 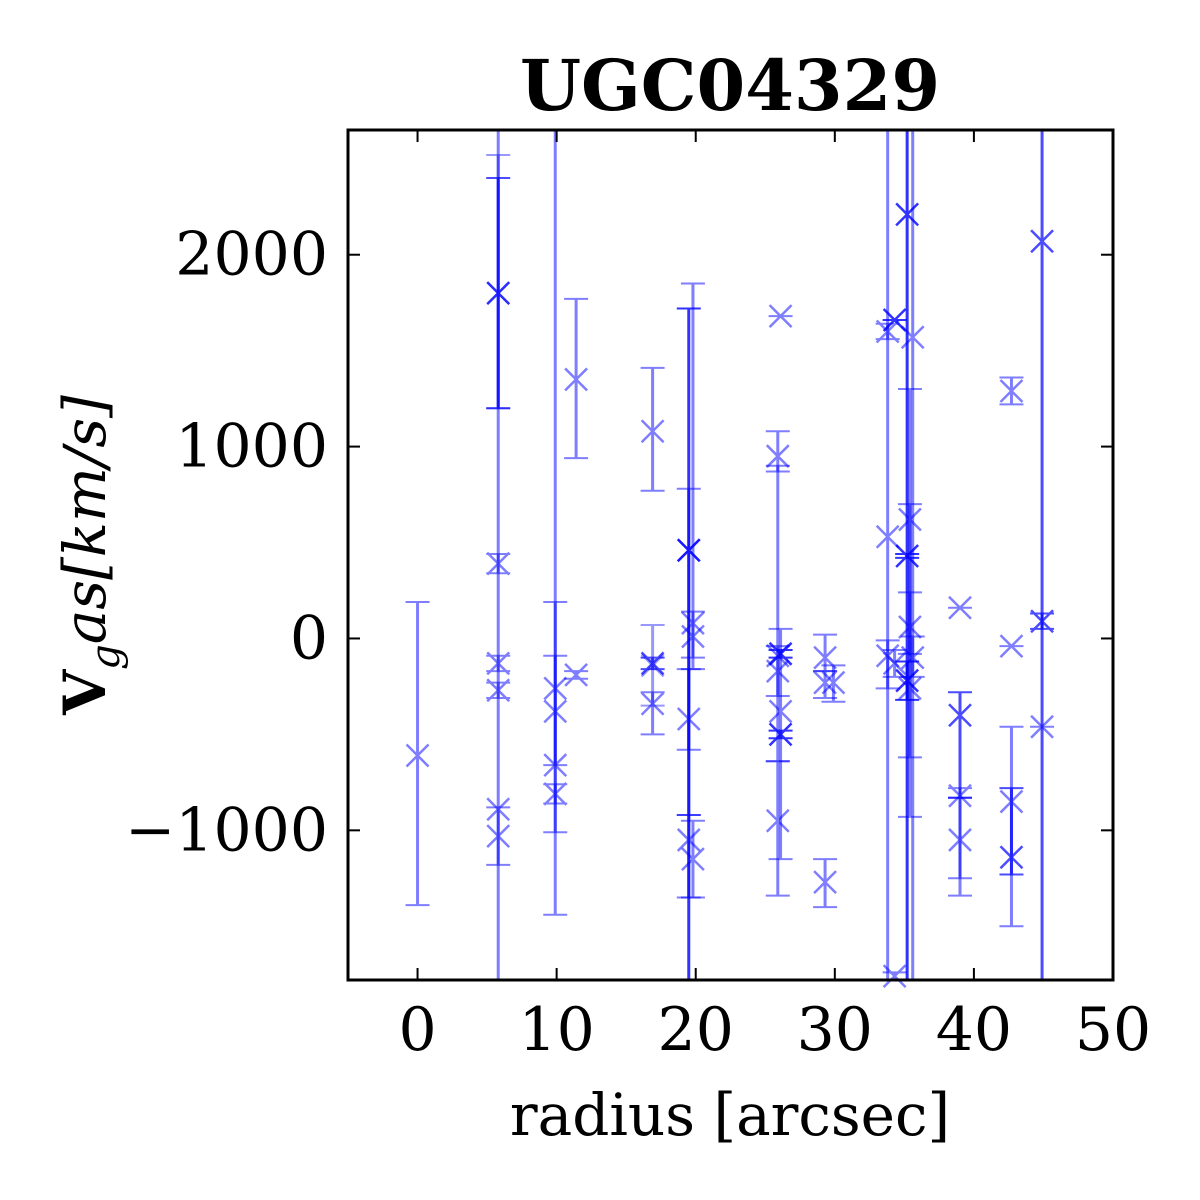 What do you see at coordinates (556, 1030) in the screenshot?
I see `x-tick-label: 10` at bounding box center [556, 1030].